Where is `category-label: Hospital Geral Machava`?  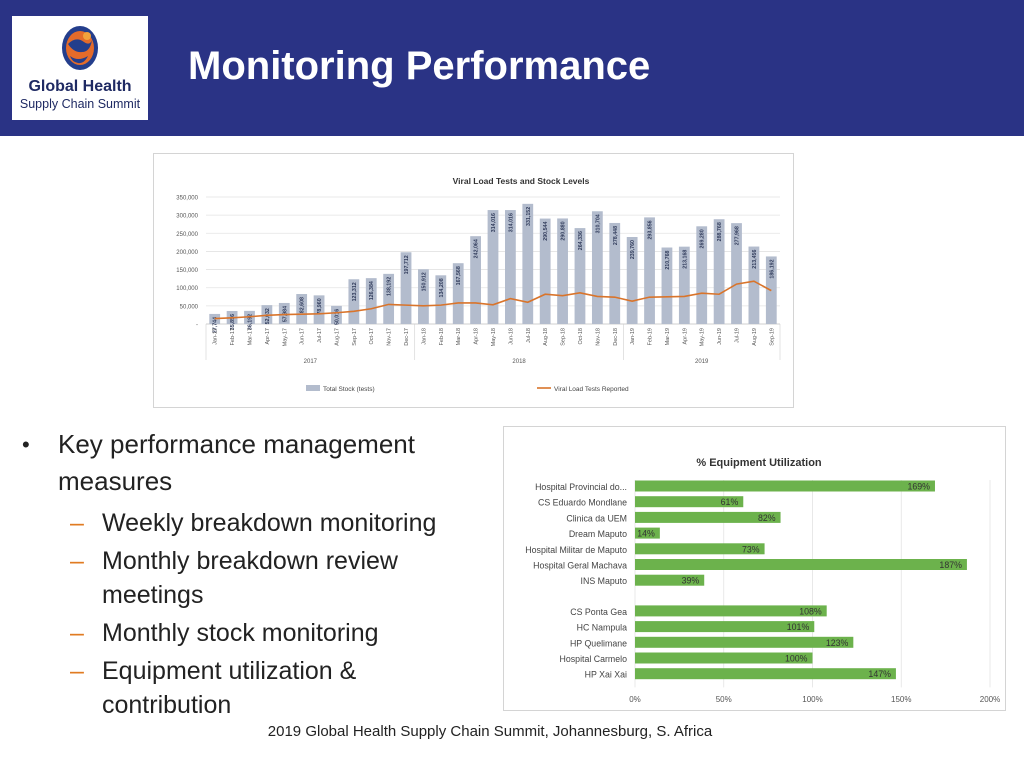 category-label: Hospital Geral Machava is located at coordinates (580, 566).